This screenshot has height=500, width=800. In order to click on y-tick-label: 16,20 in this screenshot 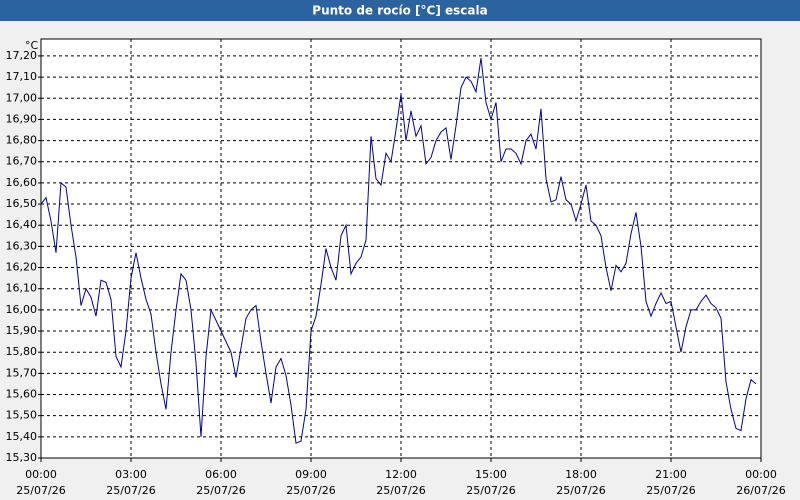, I will do `click(22, 267)`.